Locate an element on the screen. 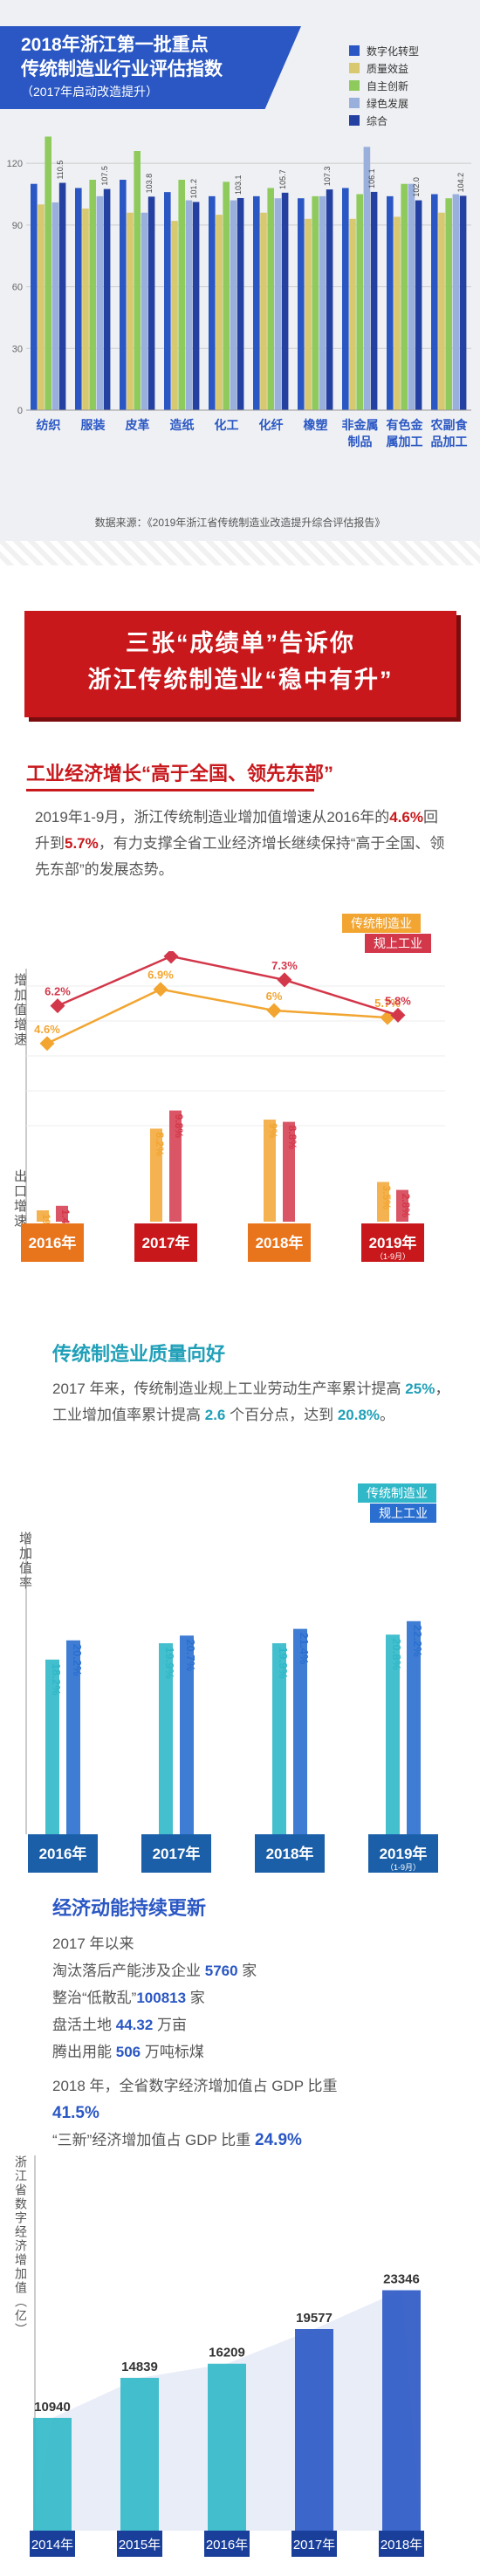  growth-ylabel-top: 增加值增速 is located at coordinates (19, 1010).